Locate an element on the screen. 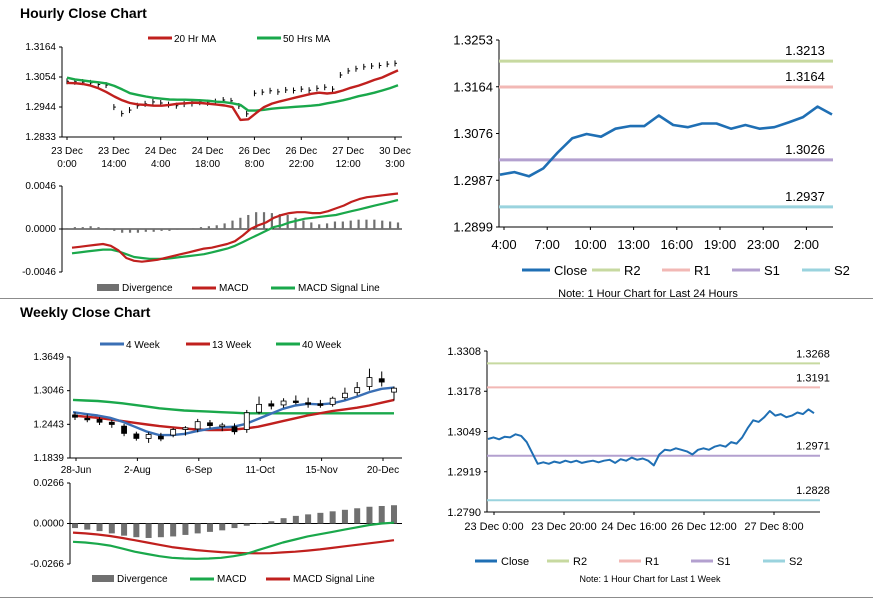  weekly-pivot-x-tick-label: 27 Dec 8:00 is located at coordinates (773, 527).